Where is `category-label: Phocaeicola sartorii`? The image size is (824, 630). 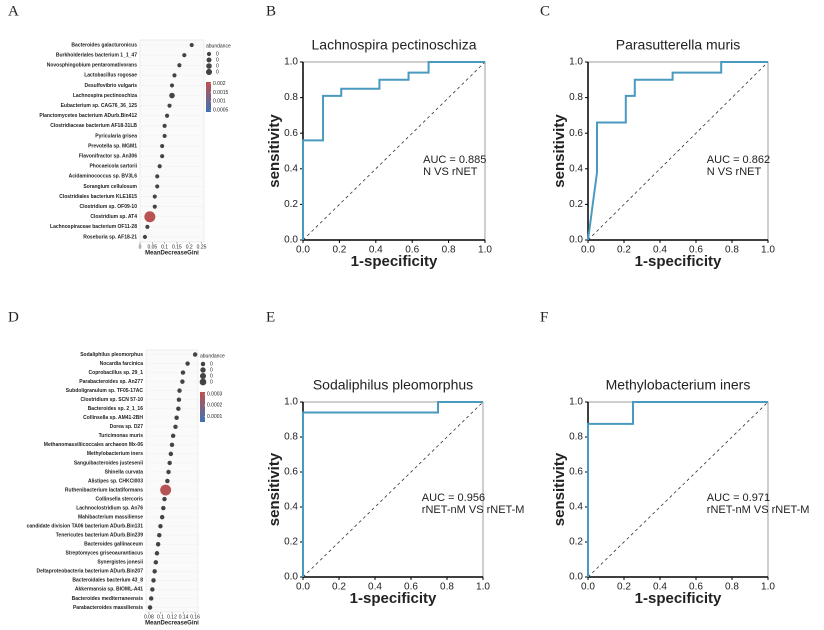
category-label: Phocaeicola sartorii is located at coordinates (113, 167).